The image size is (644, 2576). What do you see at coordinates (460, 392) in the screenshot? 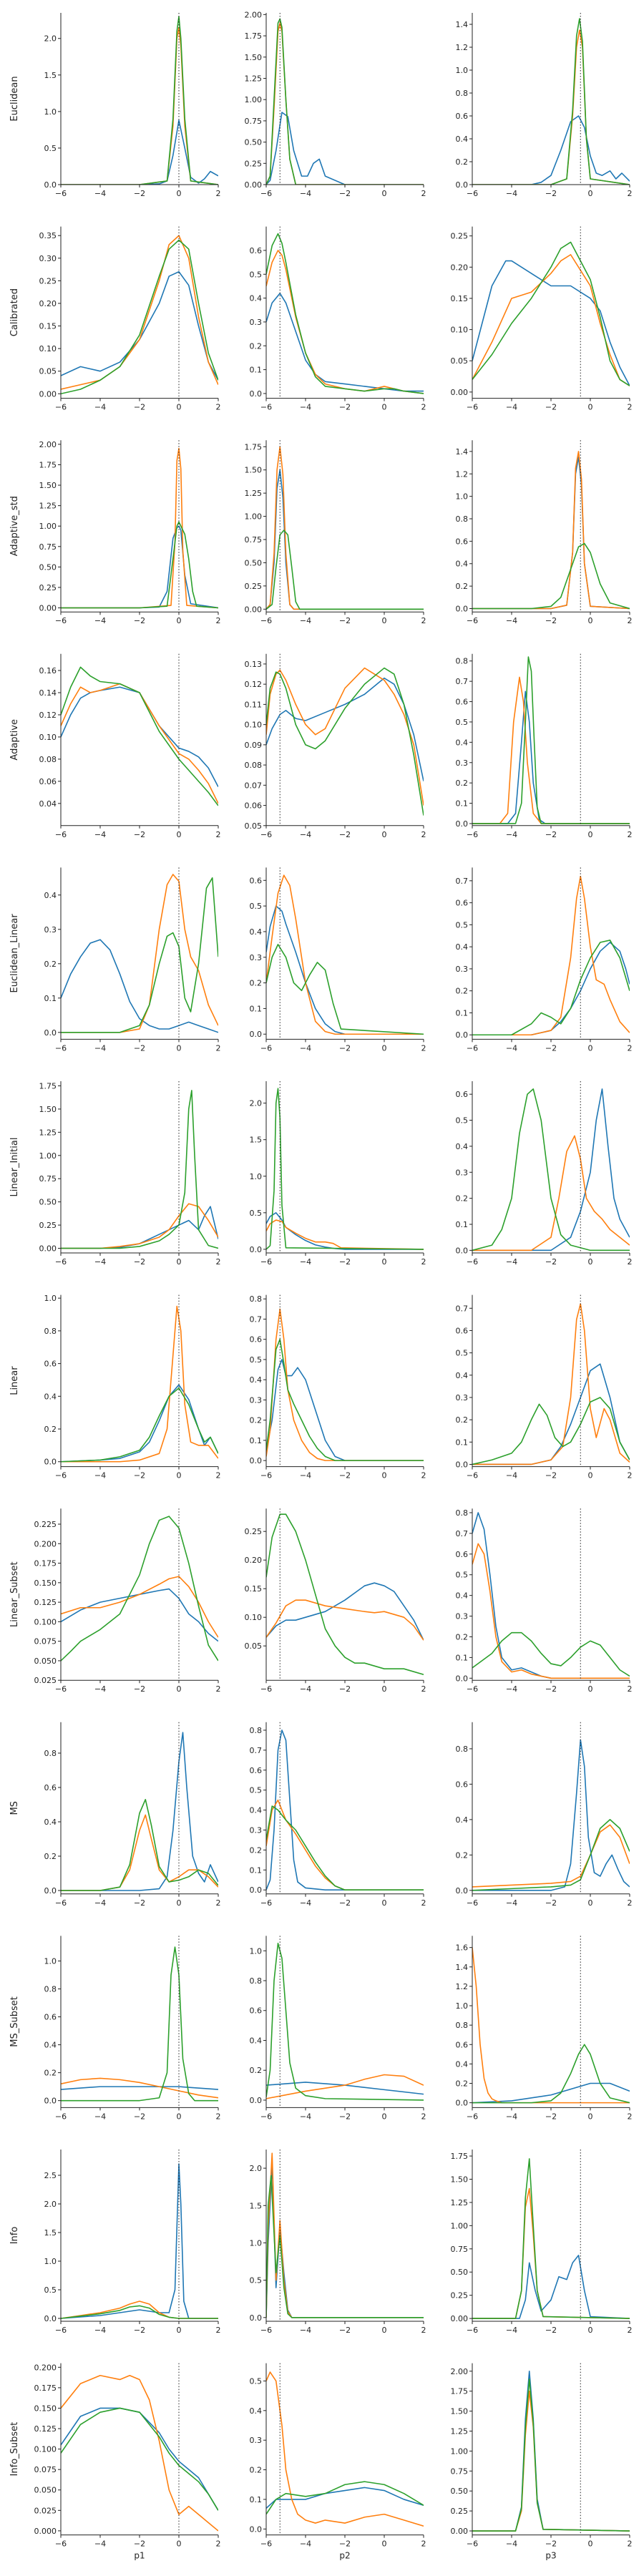
I see `y-tick-label: 0.00` at bounding box center [460, 392].